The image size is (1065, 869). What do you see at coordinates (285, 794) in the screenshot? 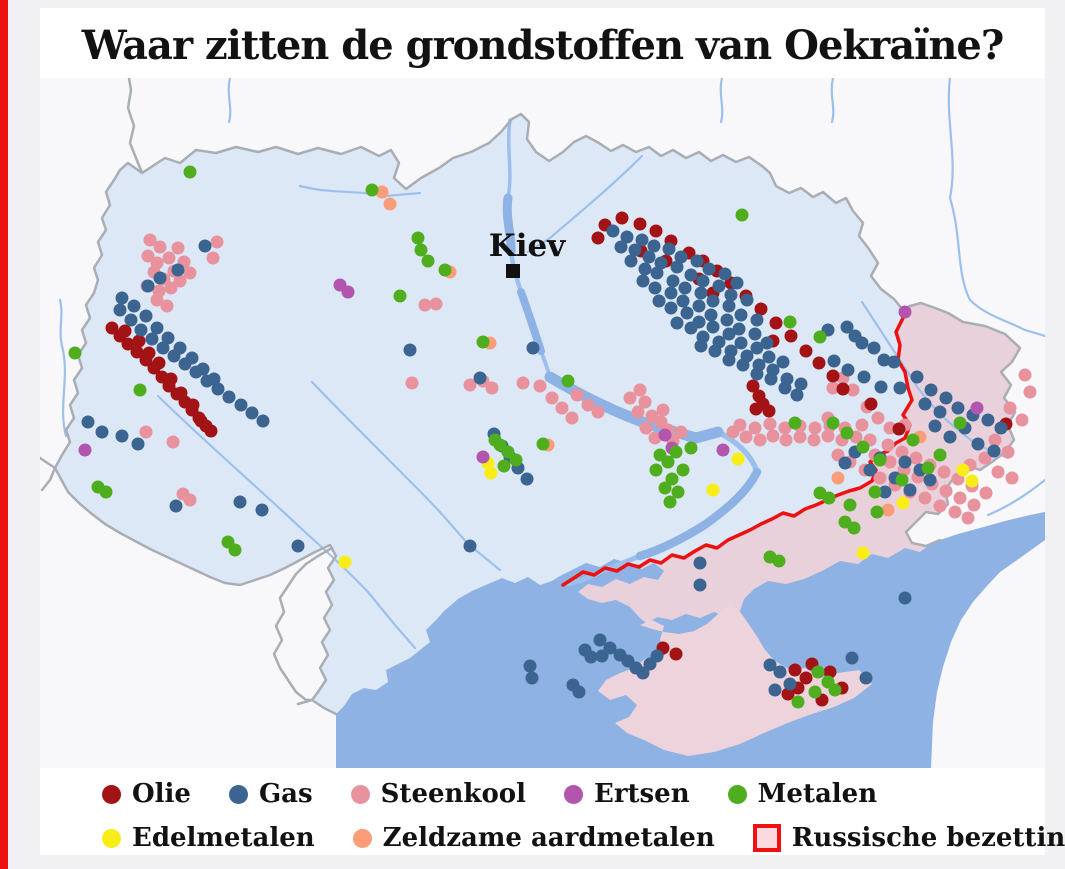
I see `legend-label-gas: Gas` at bounding box center [285, 794].